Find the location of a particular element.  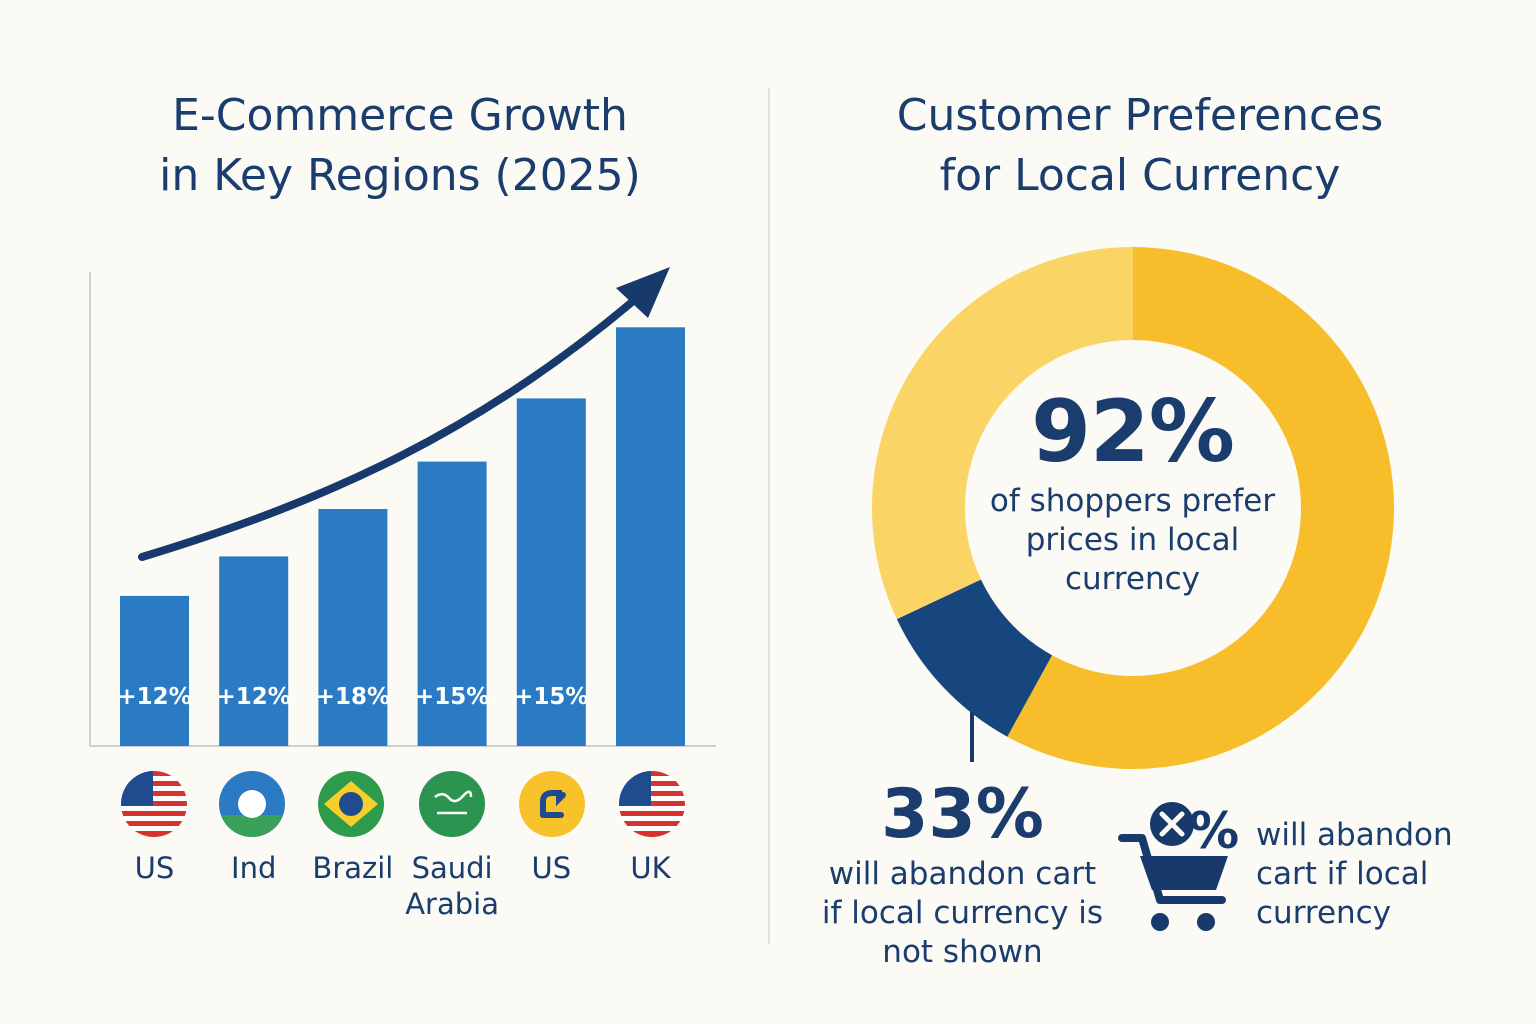

uk-flag-icon is located at coordinates (652, 804).